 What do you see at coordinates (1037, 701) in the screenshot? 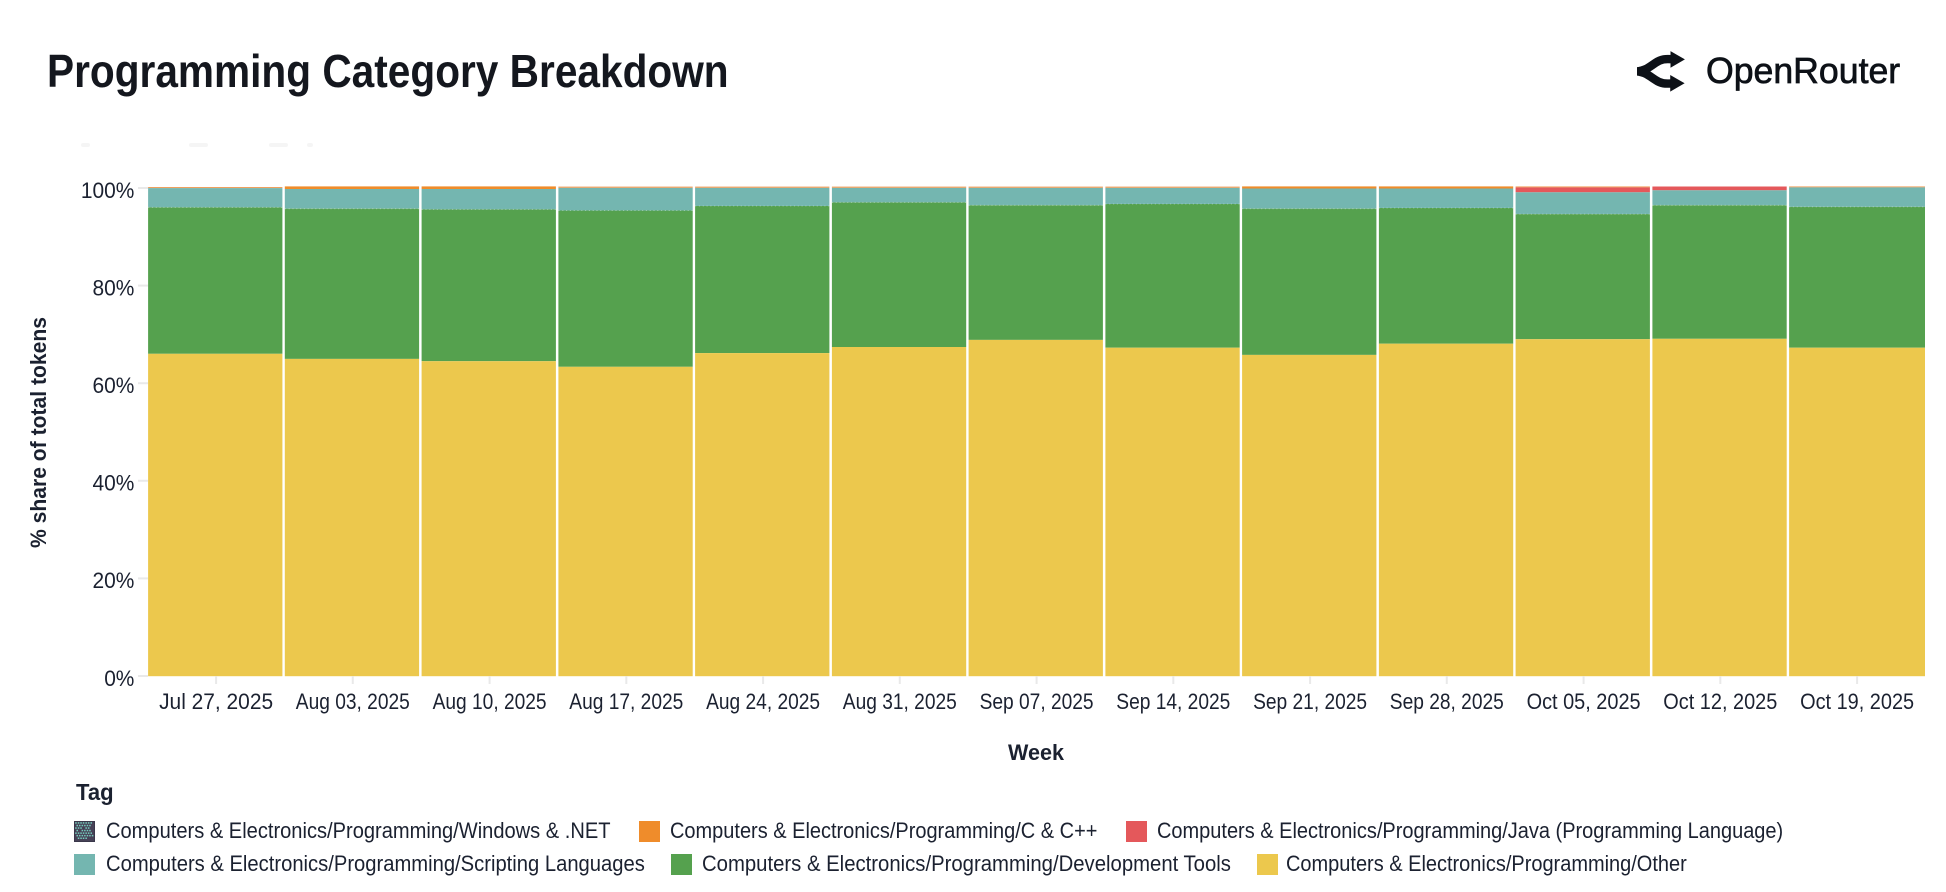
I see `svg-text: Sep 07, 2025` at bounding box center [1037, 701].